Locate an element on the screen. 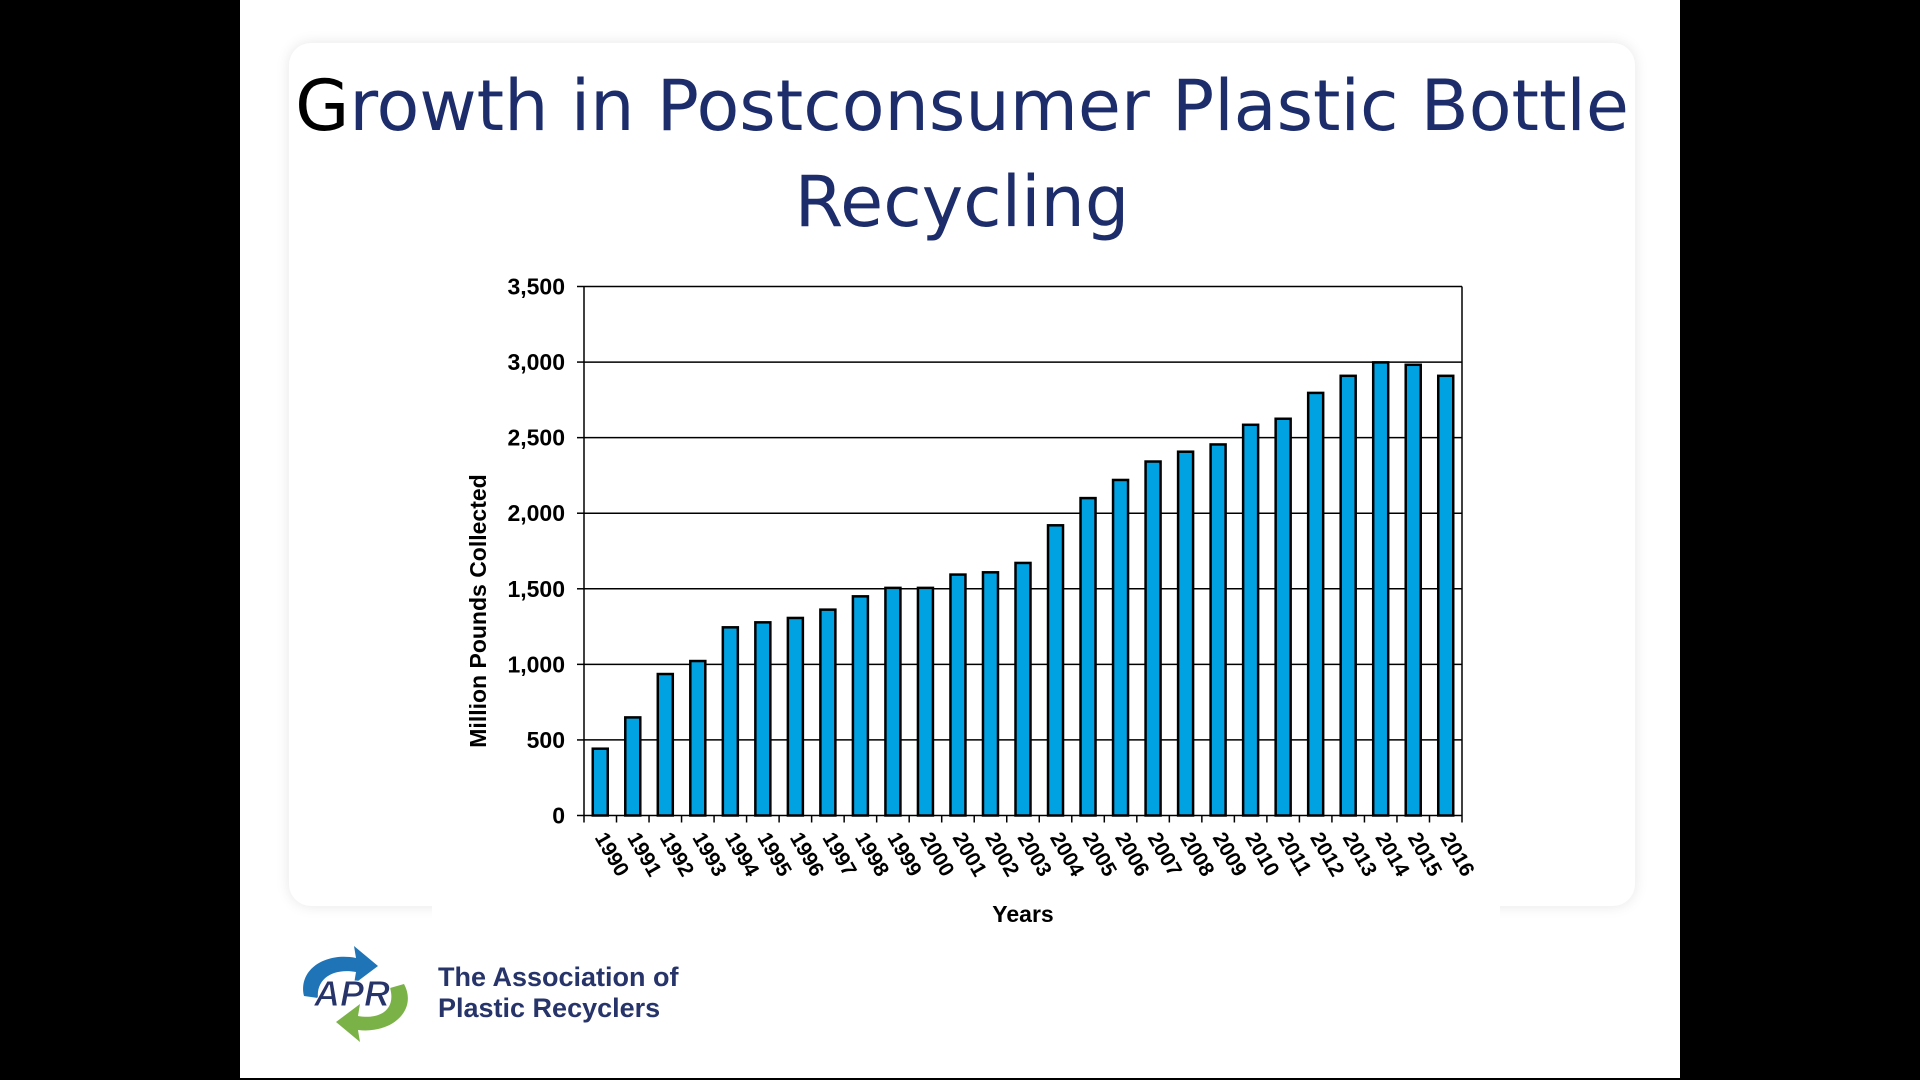 The height and width of the screenshot is (1080, 1920). x-tick-label: 2000 is located at coordinates (936, 855).